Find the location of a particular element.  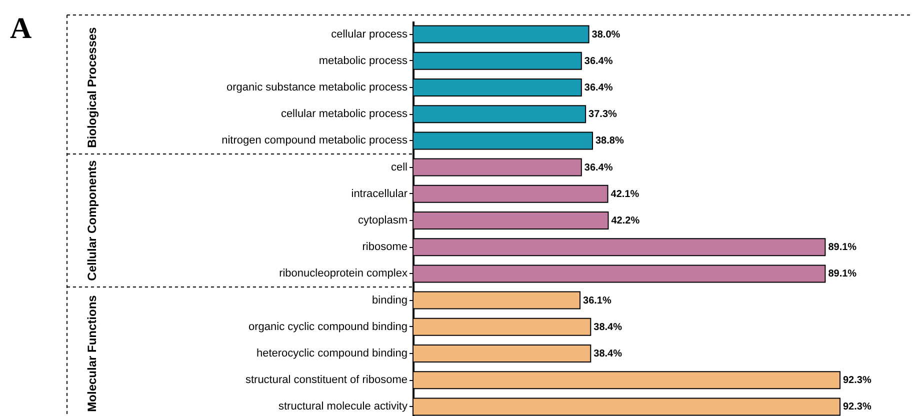

text: Cellular Components is located at coordinates (92, 220).